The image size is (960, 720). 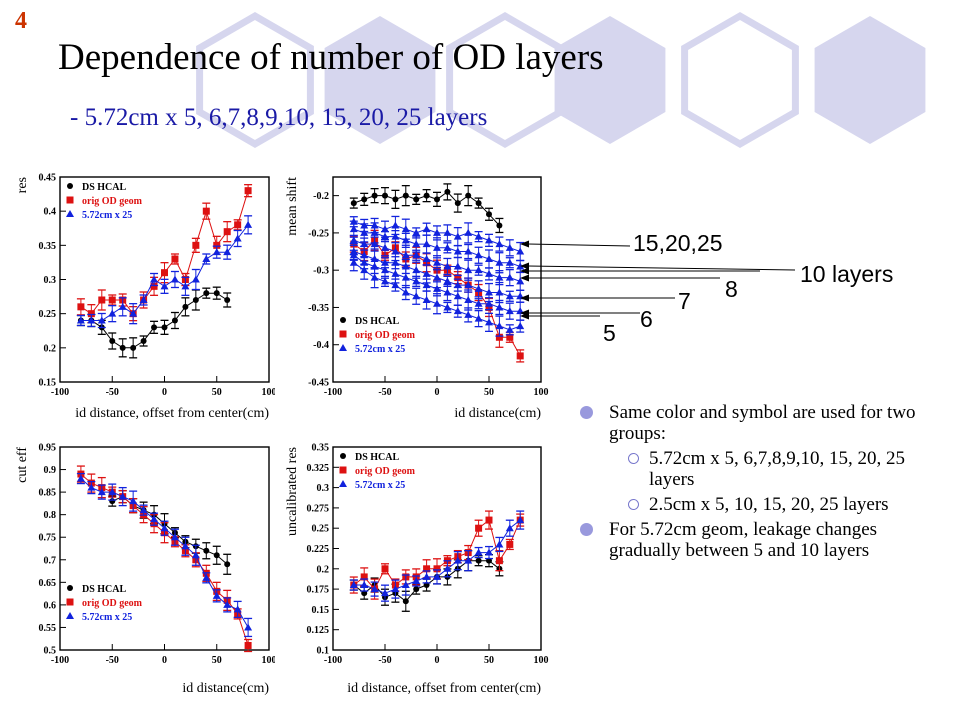 I want to click on y-tick-label: 0.175, so click(x=318, y=590).